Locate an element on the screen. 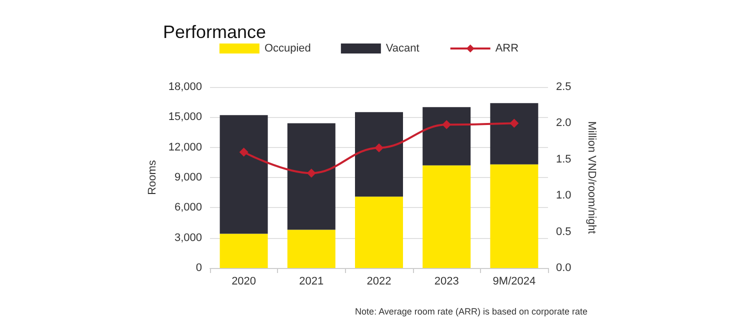 This screenshot has width=738, height=324. text: Note: Average room rate (ARR) is based on corporate rate is located at coordinates (471, 311).